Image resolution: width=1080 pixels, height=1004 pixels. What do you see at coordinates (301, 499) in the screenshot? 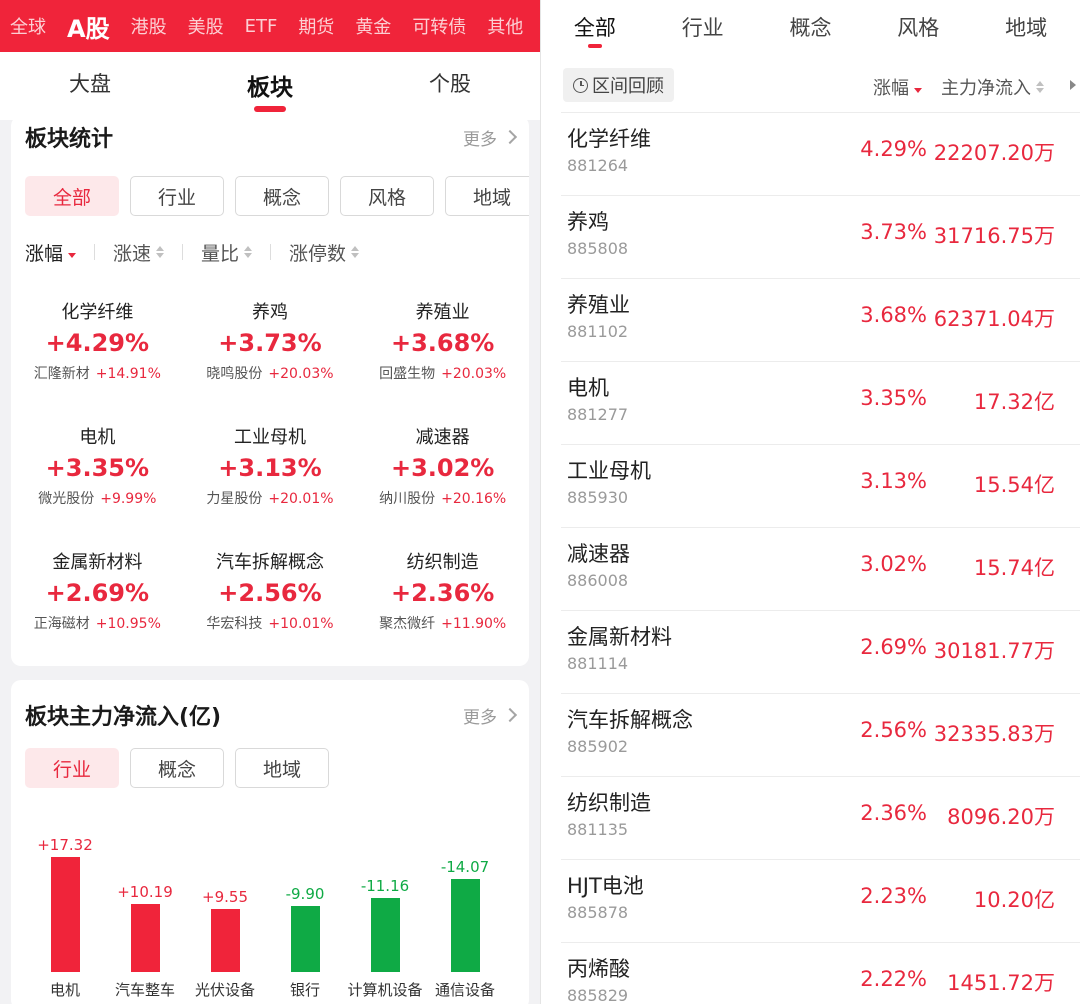
I see `leading-stock-change: +20.01%` at bounding box center [301, 499].